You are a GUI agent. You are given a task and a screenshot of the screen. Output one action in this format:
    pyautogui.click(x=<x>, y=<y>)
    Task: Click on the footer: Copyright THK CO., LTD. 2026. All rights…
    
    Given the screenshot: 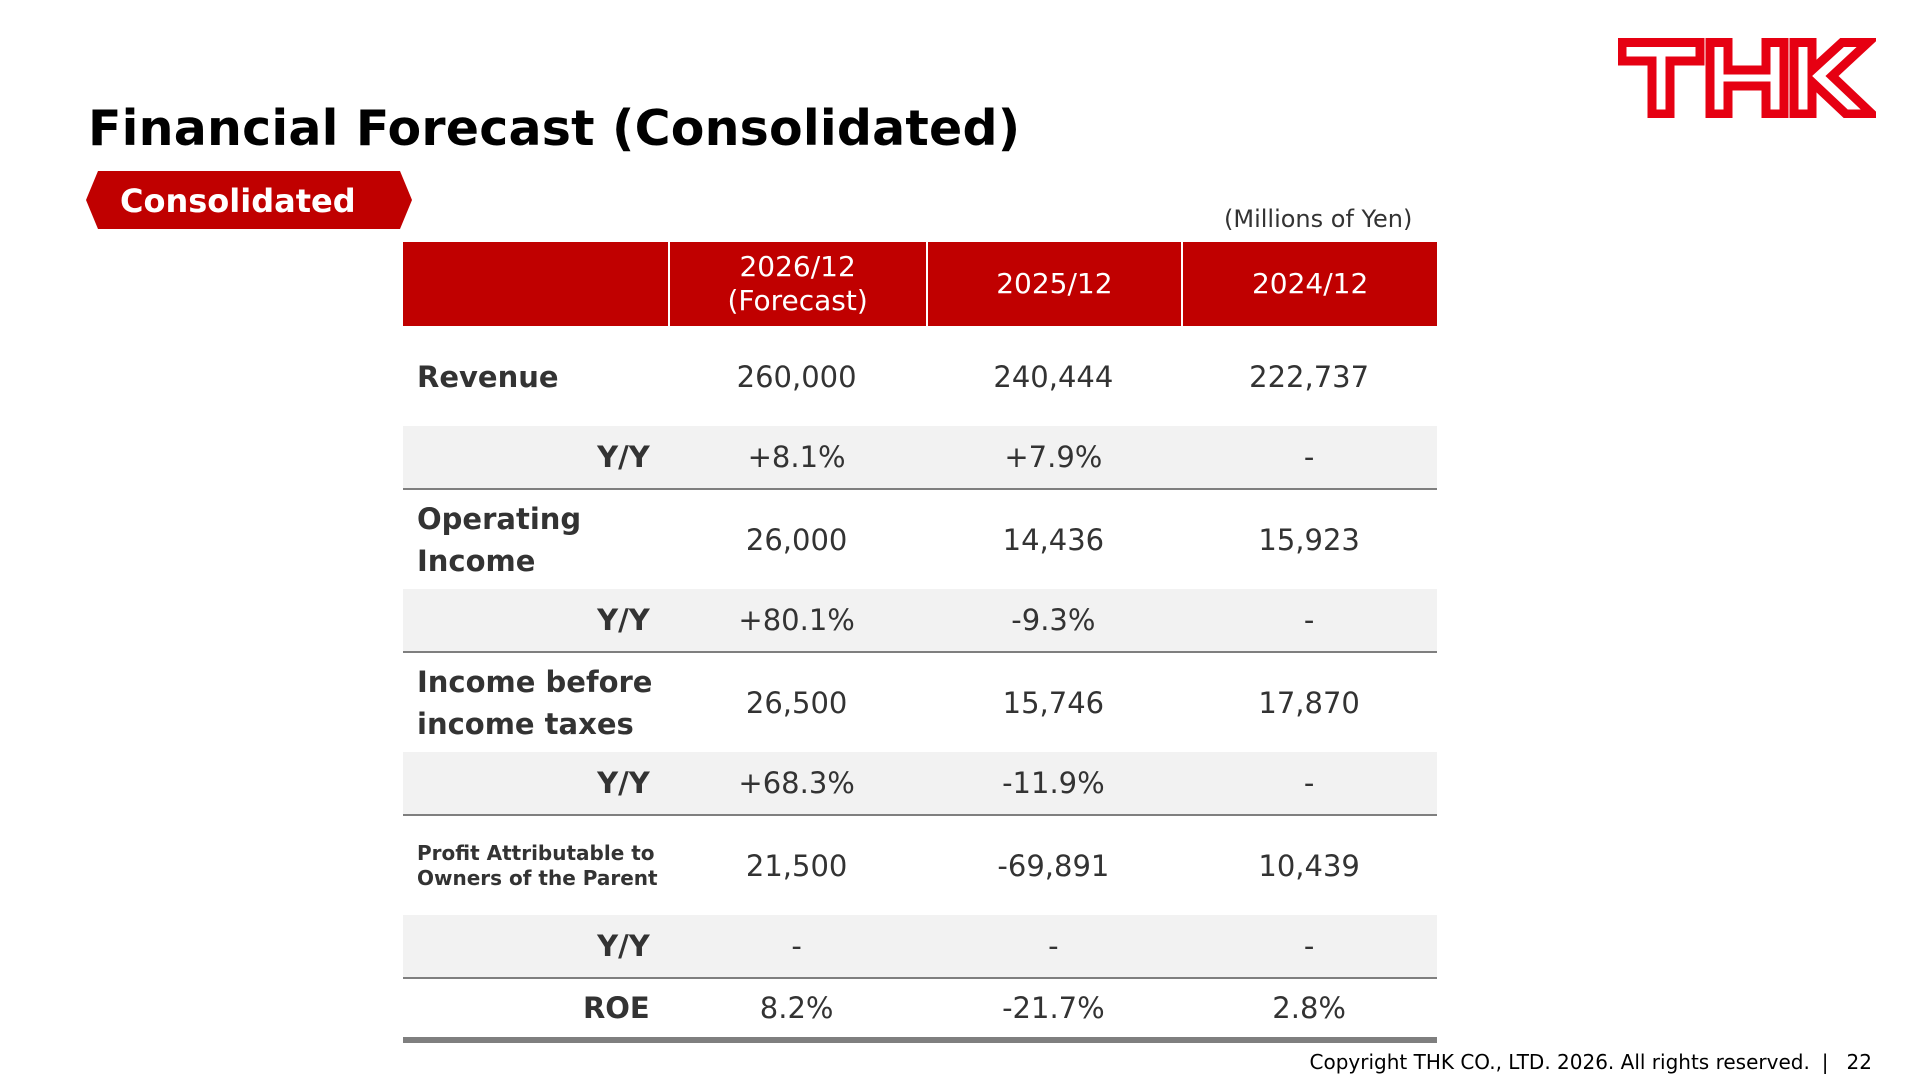 What is the action you would take?
    pyautogui.click(x=1591, y=1062)
    